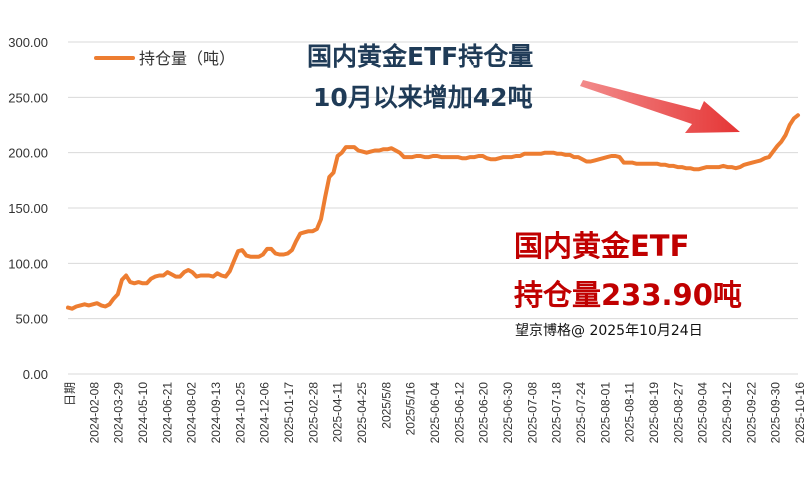 The height and width of the screenshot is (482, 804). Describe the element at coordinates (703, 413) in the screenshot. I see `x-tick-label: 2025-09-04` at that location.